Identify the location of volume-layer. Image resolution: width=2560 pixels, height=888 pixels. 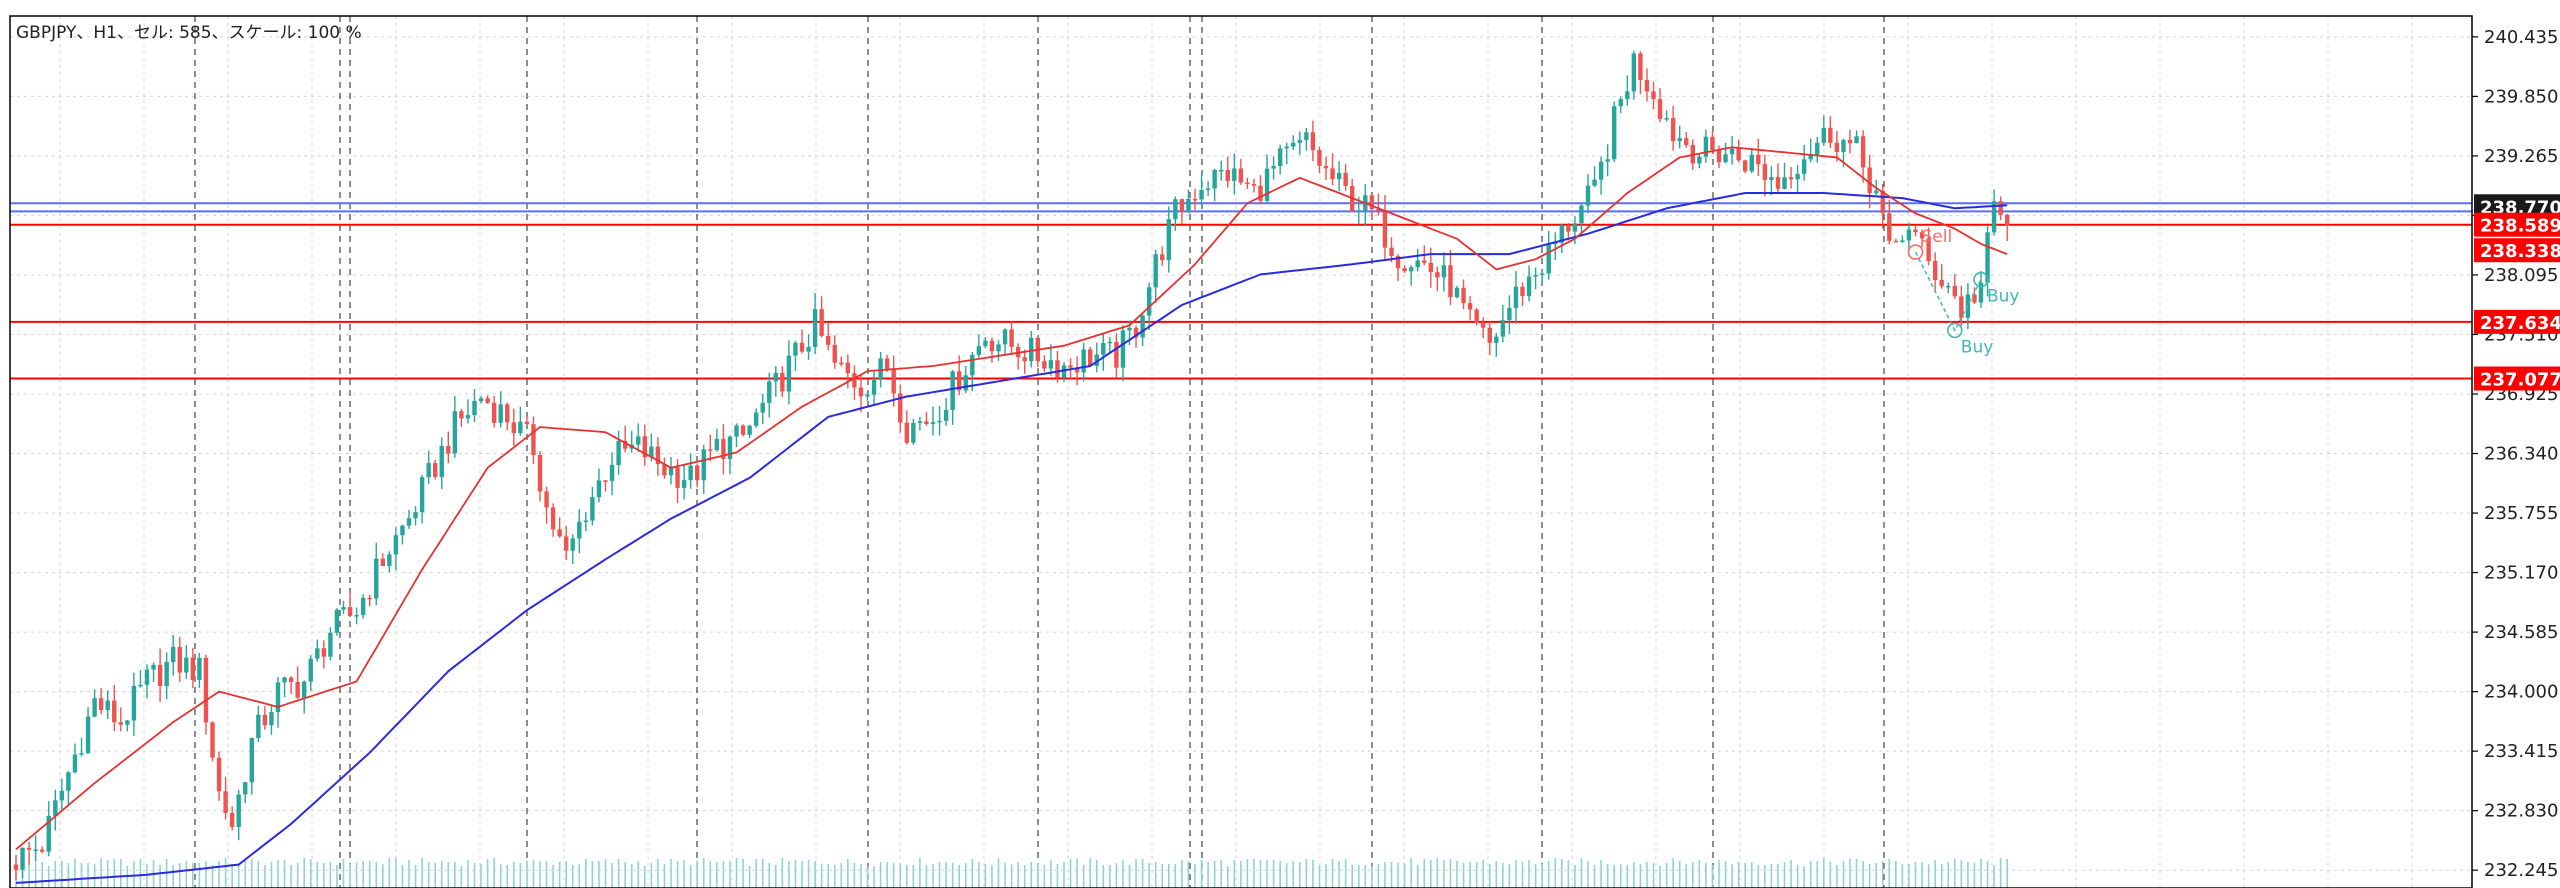
(1011, 873).